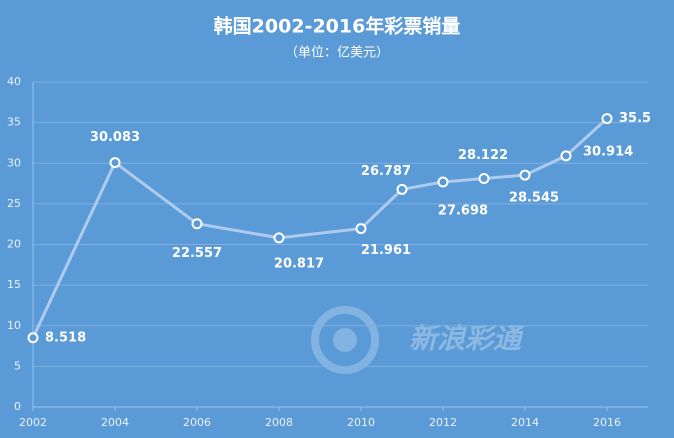 The image size is (674, 438). Describe the element at coordinates (607, 422) in the screenshot. I see `x-tick-label: 2016` at that location.